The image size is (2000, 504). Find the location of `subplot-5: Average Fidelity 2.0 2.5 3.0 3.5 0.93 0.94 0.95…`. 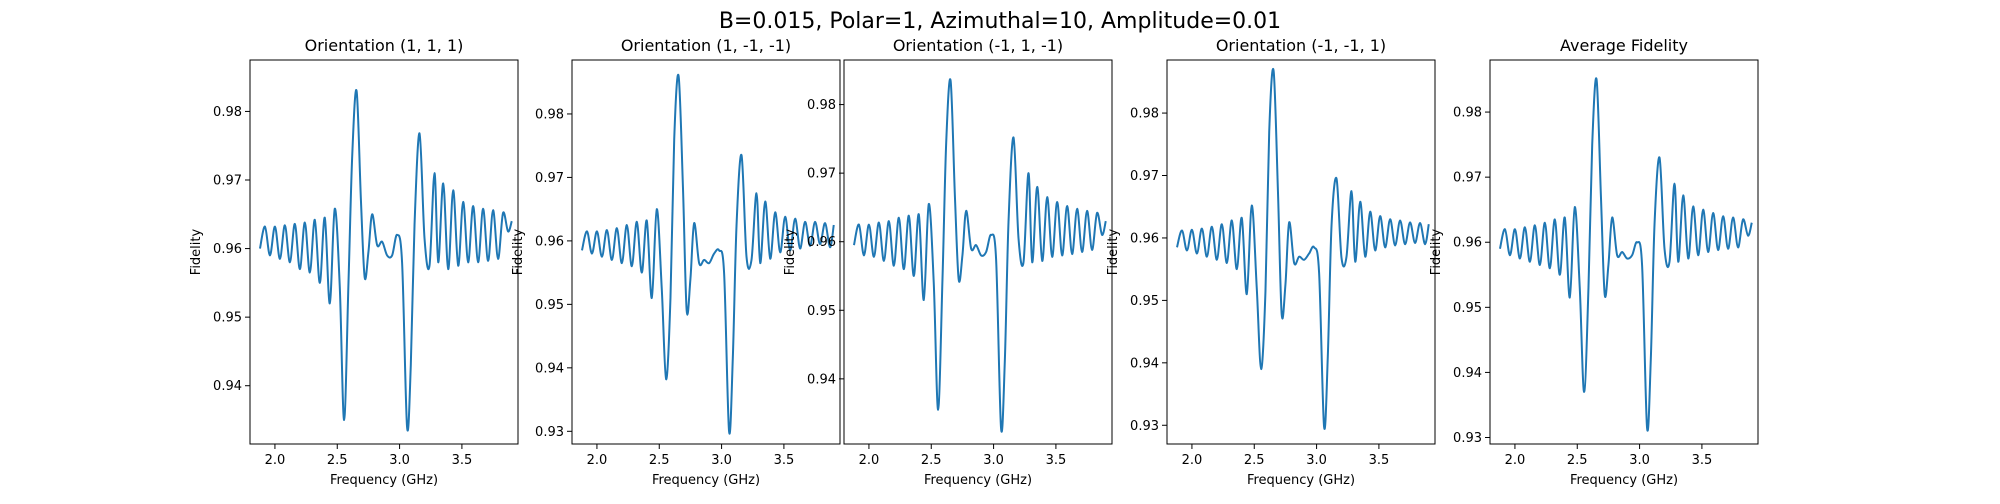

subplot-5: Average Fidelity 2.0 2.5 3.0 3.5 0.93 0.94 0.95… is located at coordinates (1594, 262).